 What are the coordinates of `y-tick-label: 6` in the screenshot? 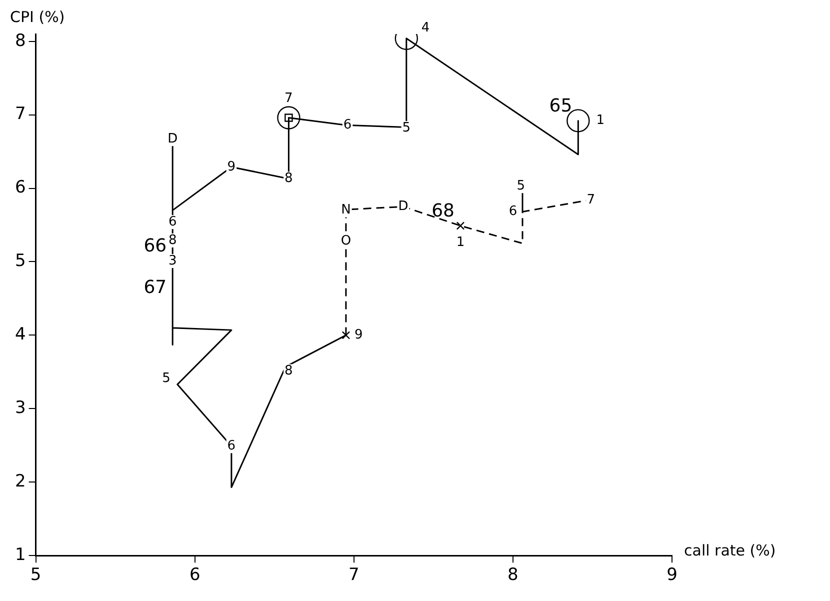 It's located at (20, 188).